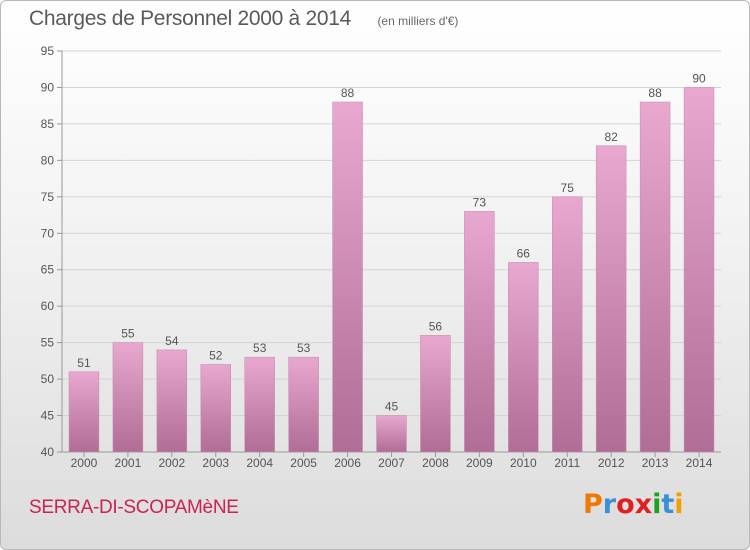 Image resolution: width=750 pixels, height=550 pixels. What do you see at coordinates (48, 270) in the screenshot?
I see `y-tick-label: 65` at bounding box center [48, 270].